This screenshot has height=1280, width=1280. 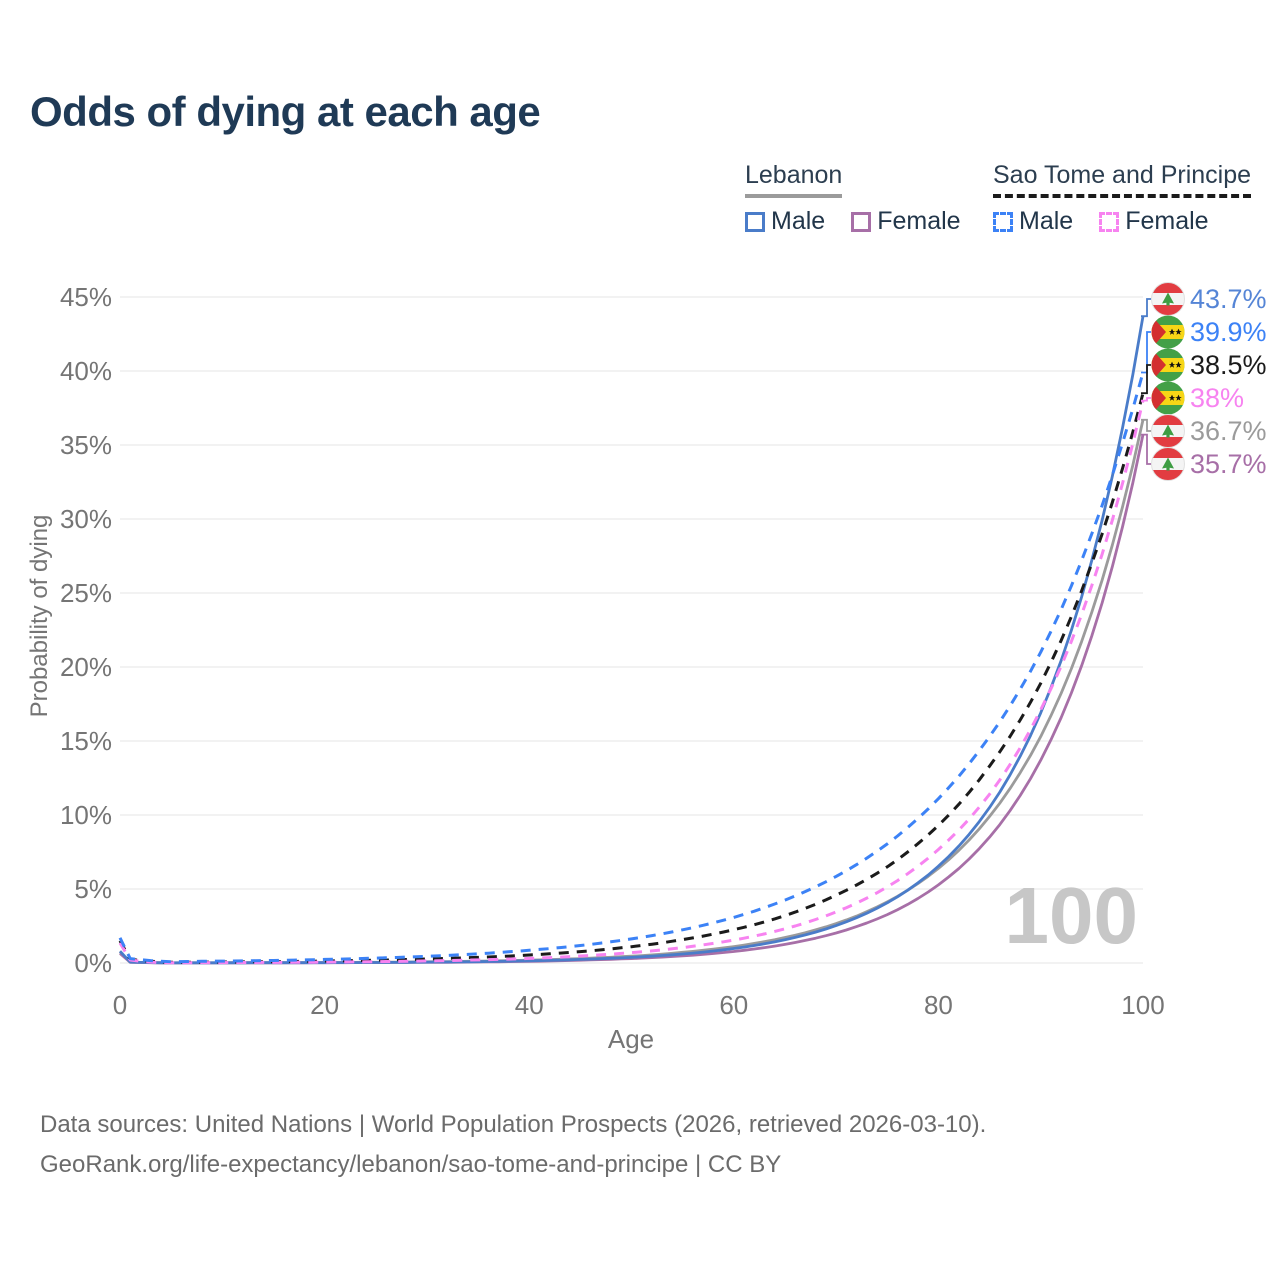 I want to click on end-label-value: 38%, so click(x=1217, y=398).